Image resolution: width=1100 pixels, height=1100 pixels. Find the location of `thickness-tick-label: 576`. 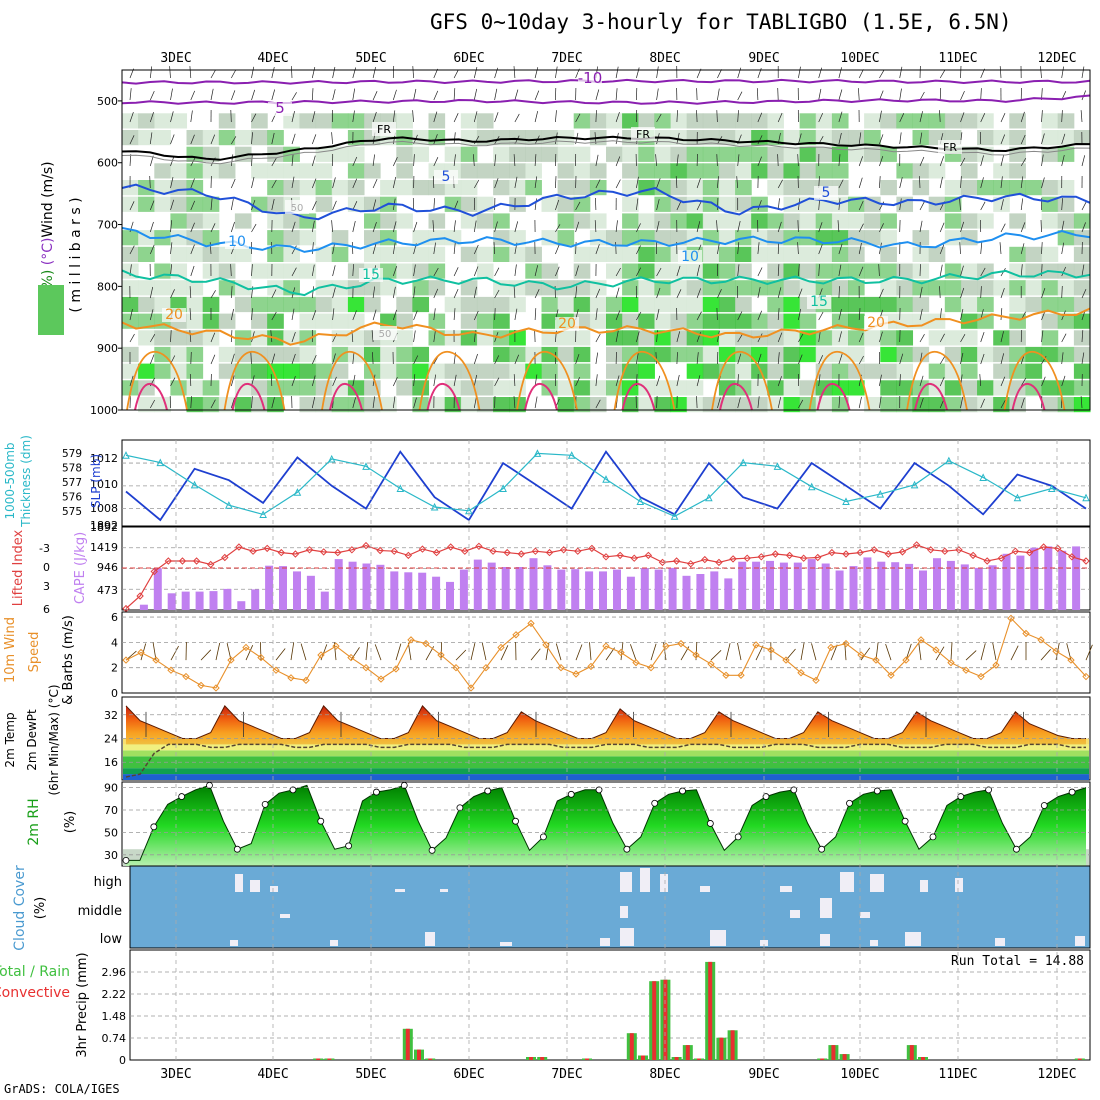

thickness-tick-label: 576 is located at coordinates (72, 498).